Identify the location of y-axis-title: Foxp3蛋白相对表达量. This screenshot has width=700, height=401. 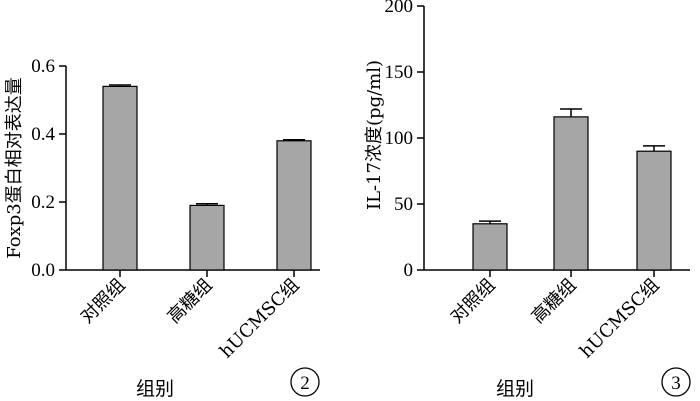
(14, 167).